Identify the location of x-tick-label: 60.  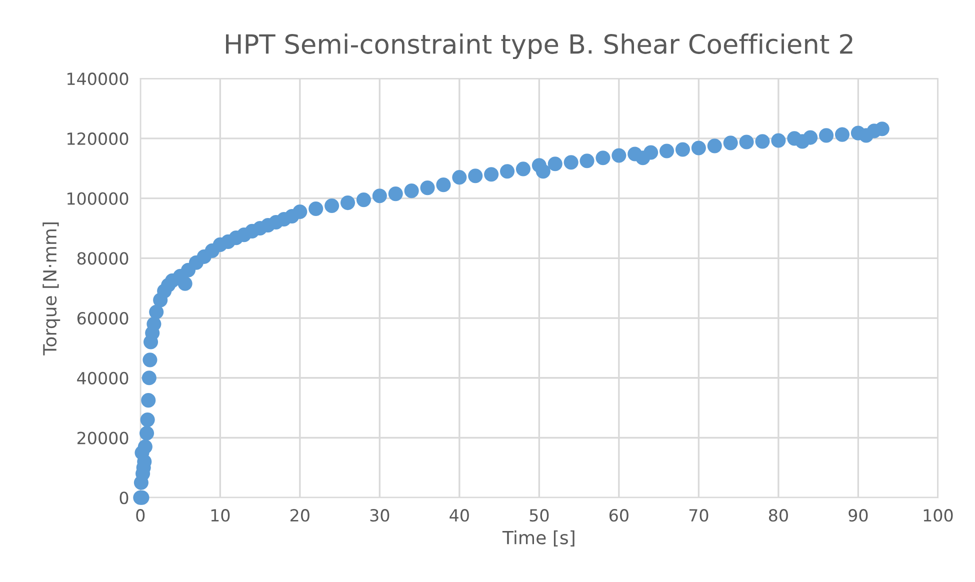
(618, 515).